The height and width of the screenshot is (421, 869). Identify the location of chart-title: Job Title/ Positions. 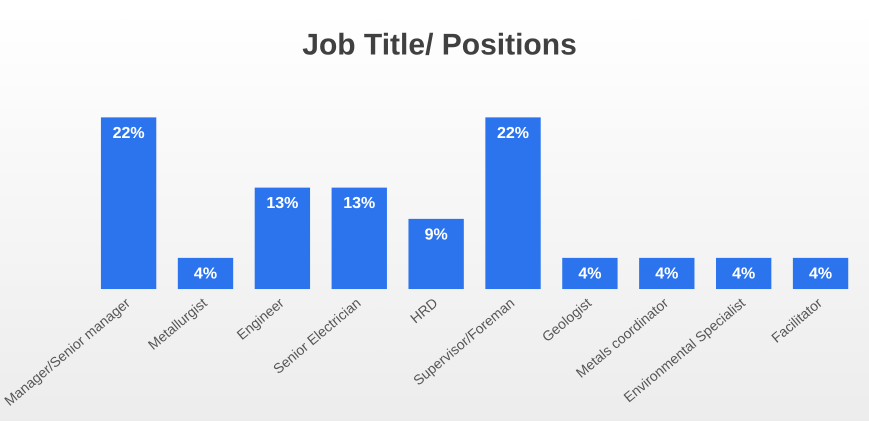
(439, 45).